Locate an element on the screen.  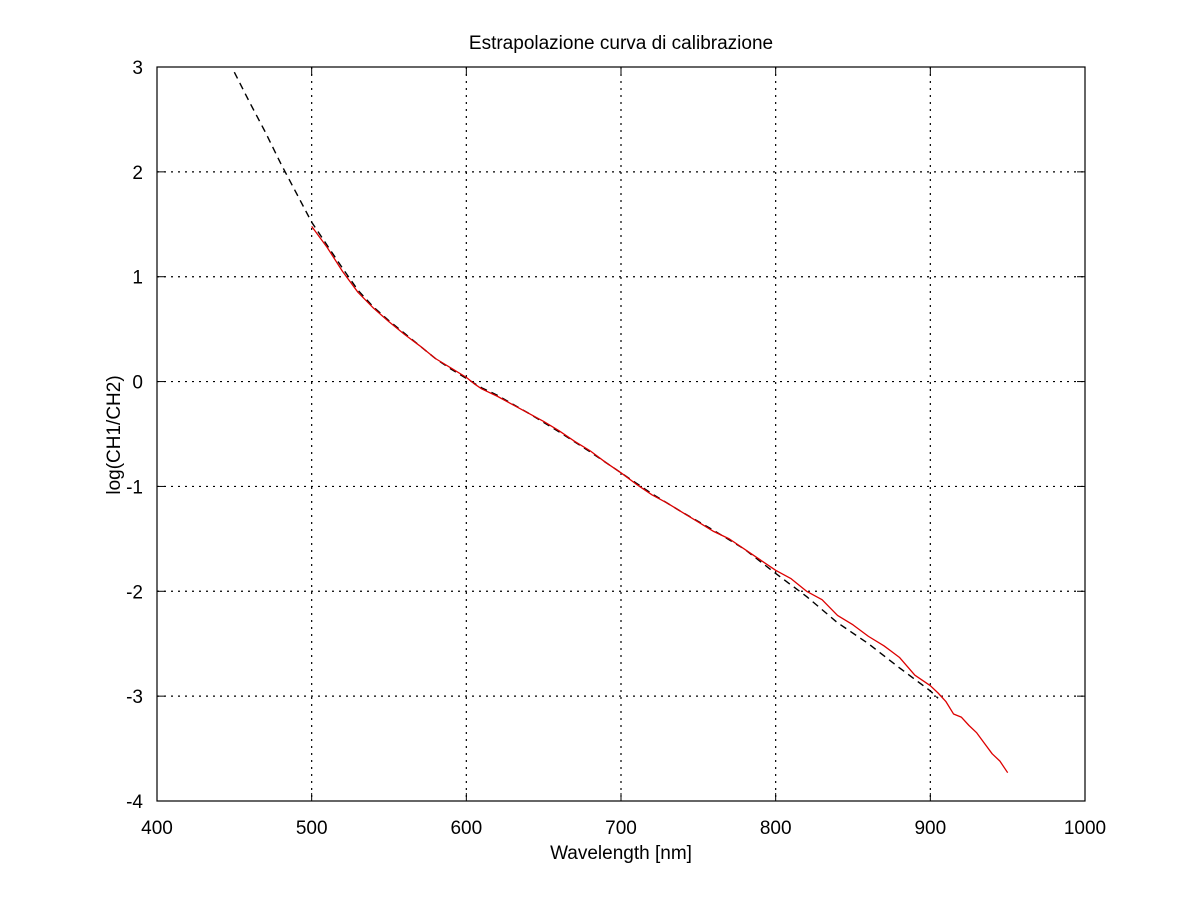
y-tick-label: -1 is located at coordinates (134, 487).